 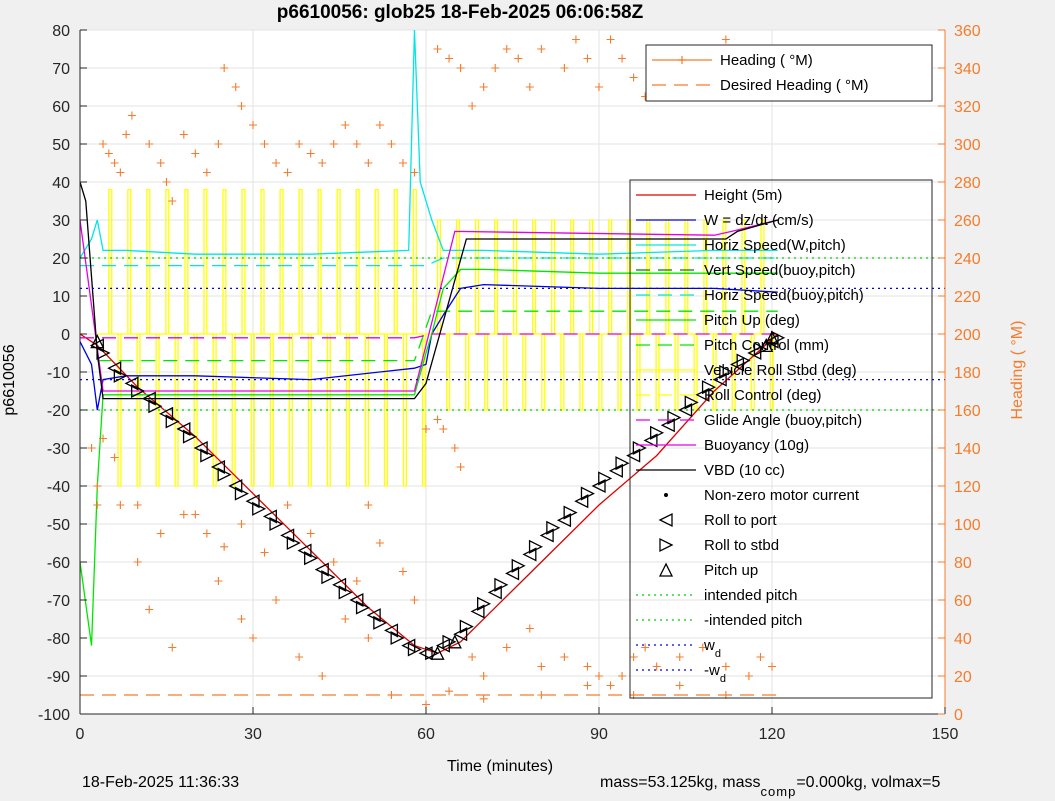 What do you see at coordinates (58, 487) in the screenshot?
I see `y-tick-label: -40` at bounding box center [58, 487].